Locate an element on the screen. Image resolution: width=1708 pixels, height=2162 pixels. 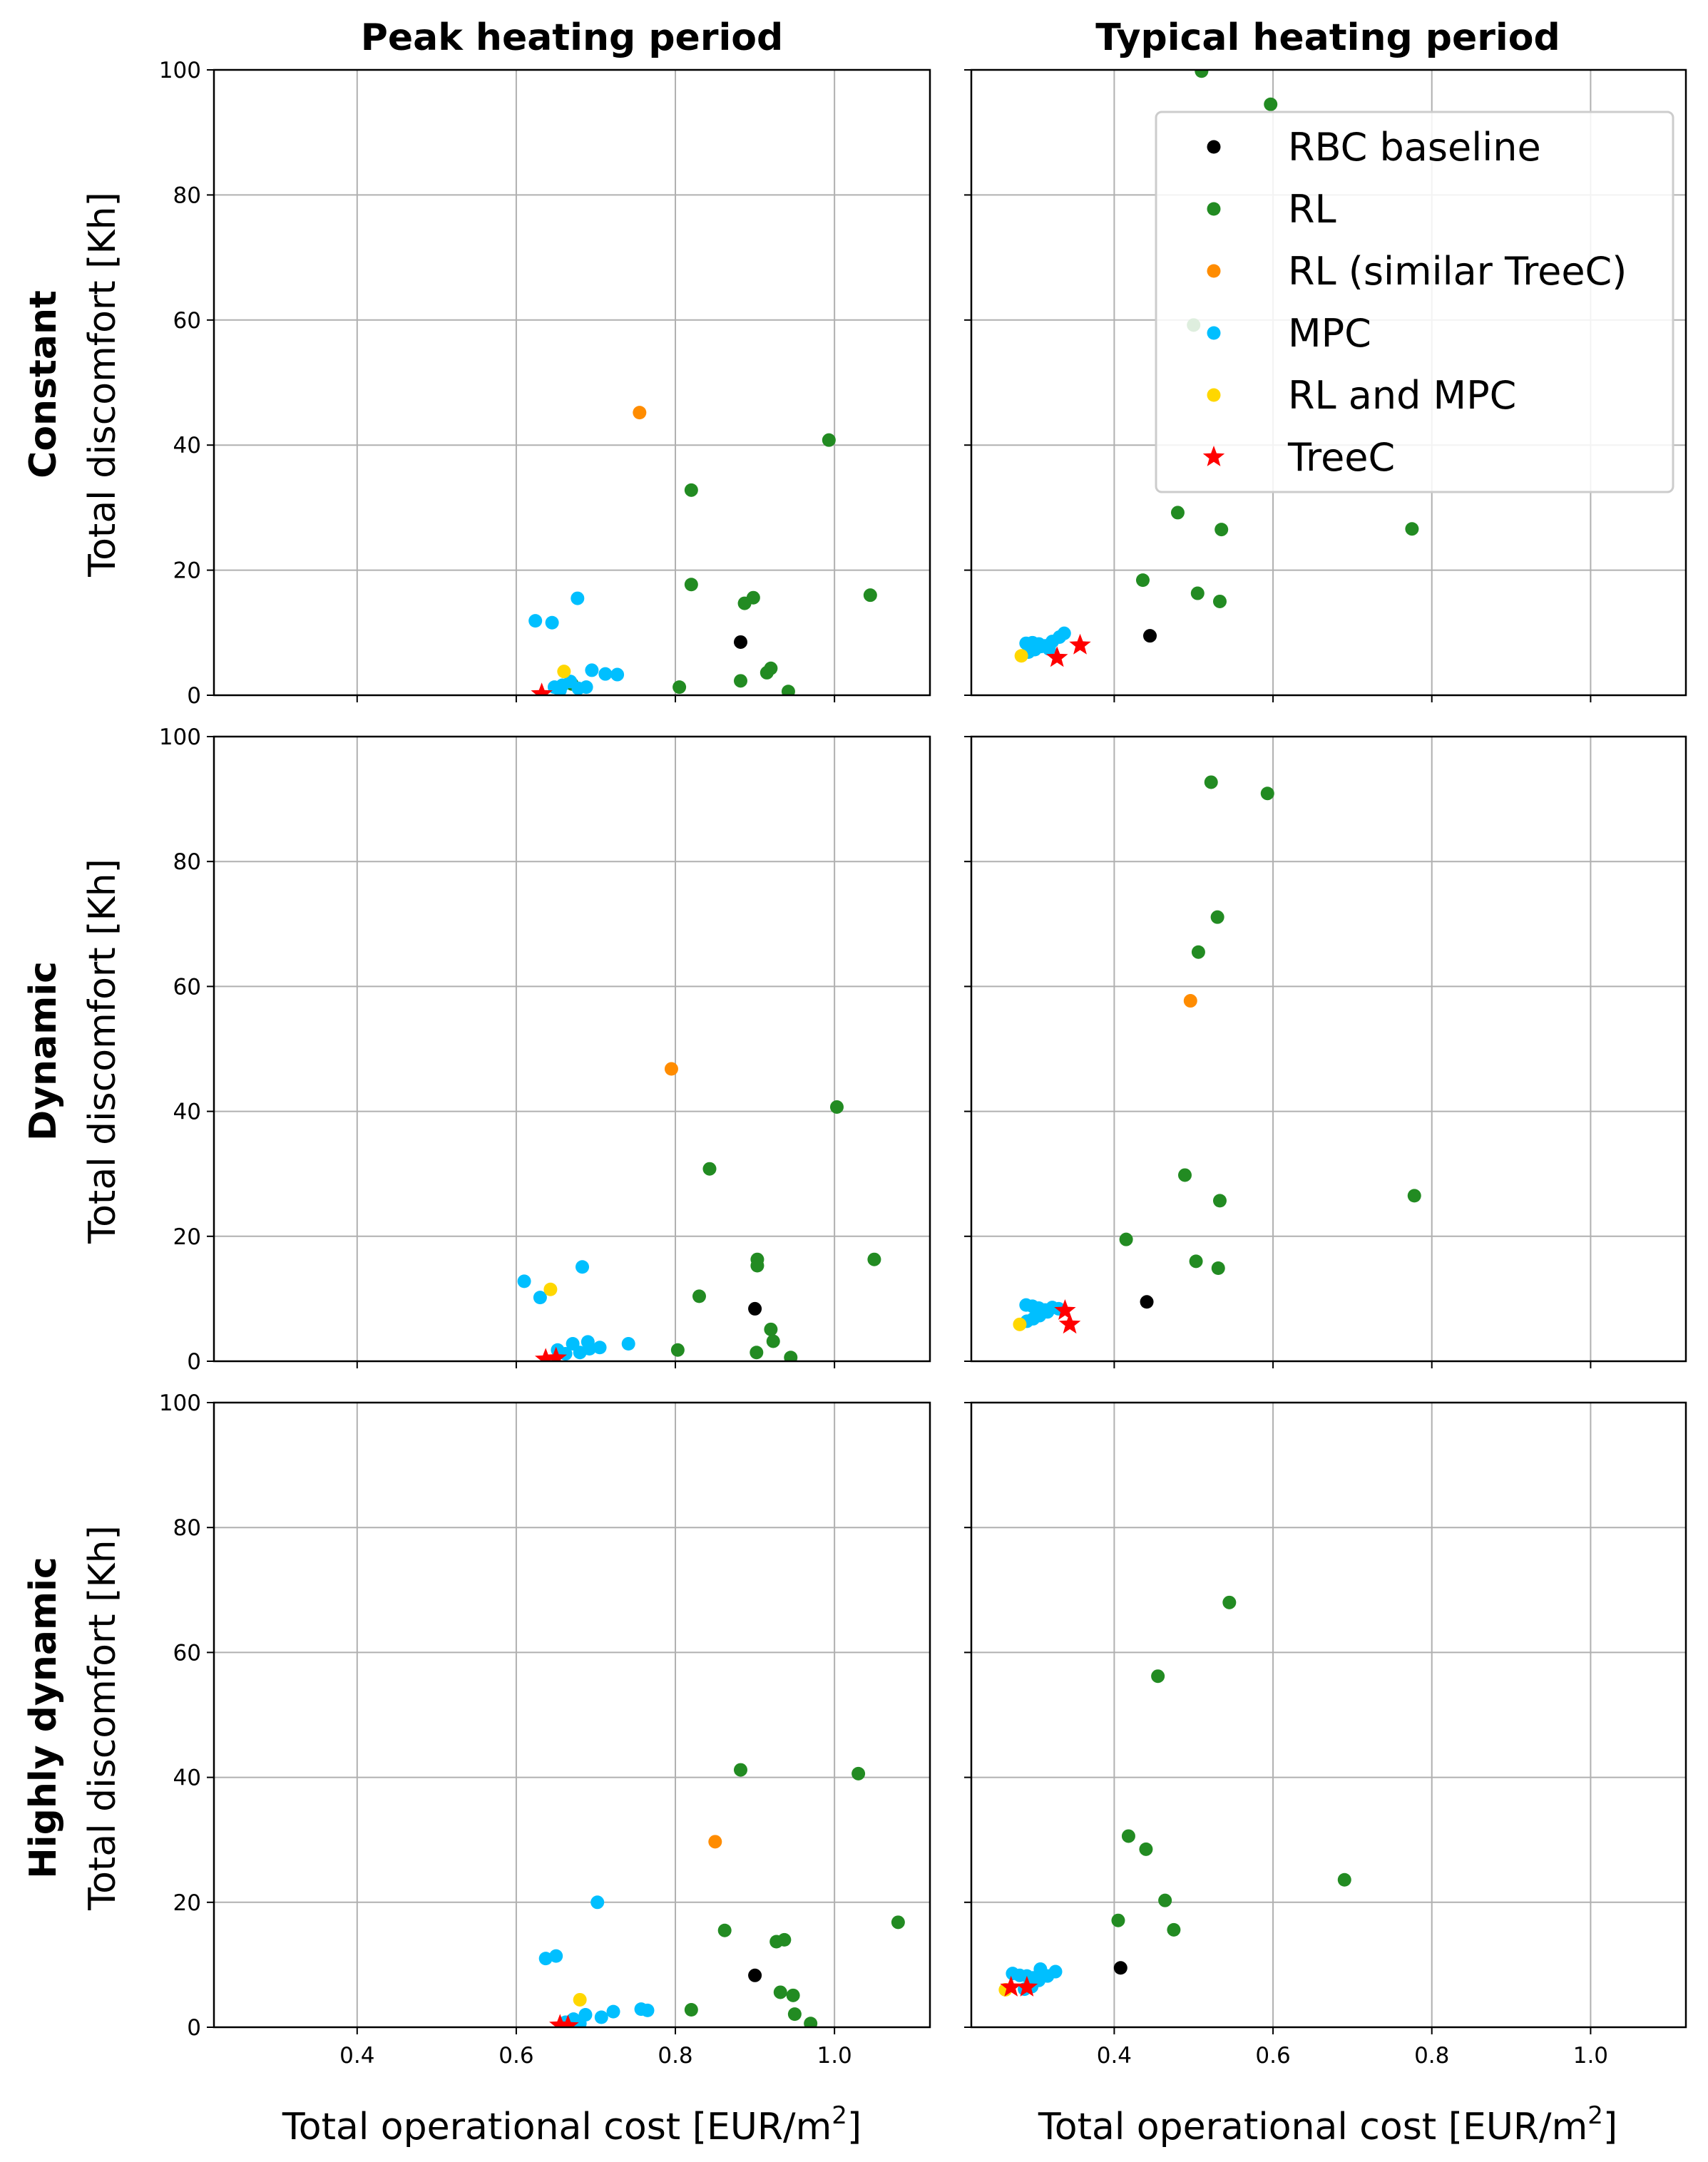
point-rbc is located at coordinates (755, 1975).